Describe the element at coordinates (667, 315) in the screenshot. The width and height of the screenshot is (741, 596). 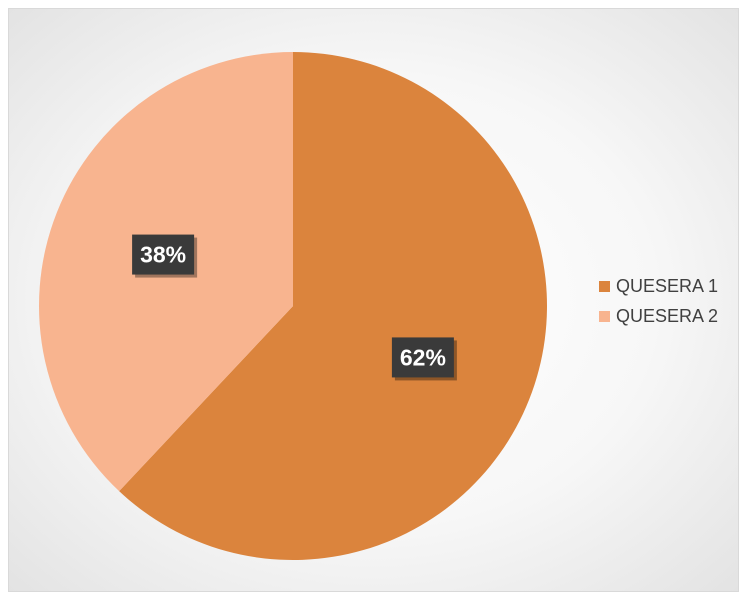
I see `legend-label-quesera-2: QUESERA 2` at that location.